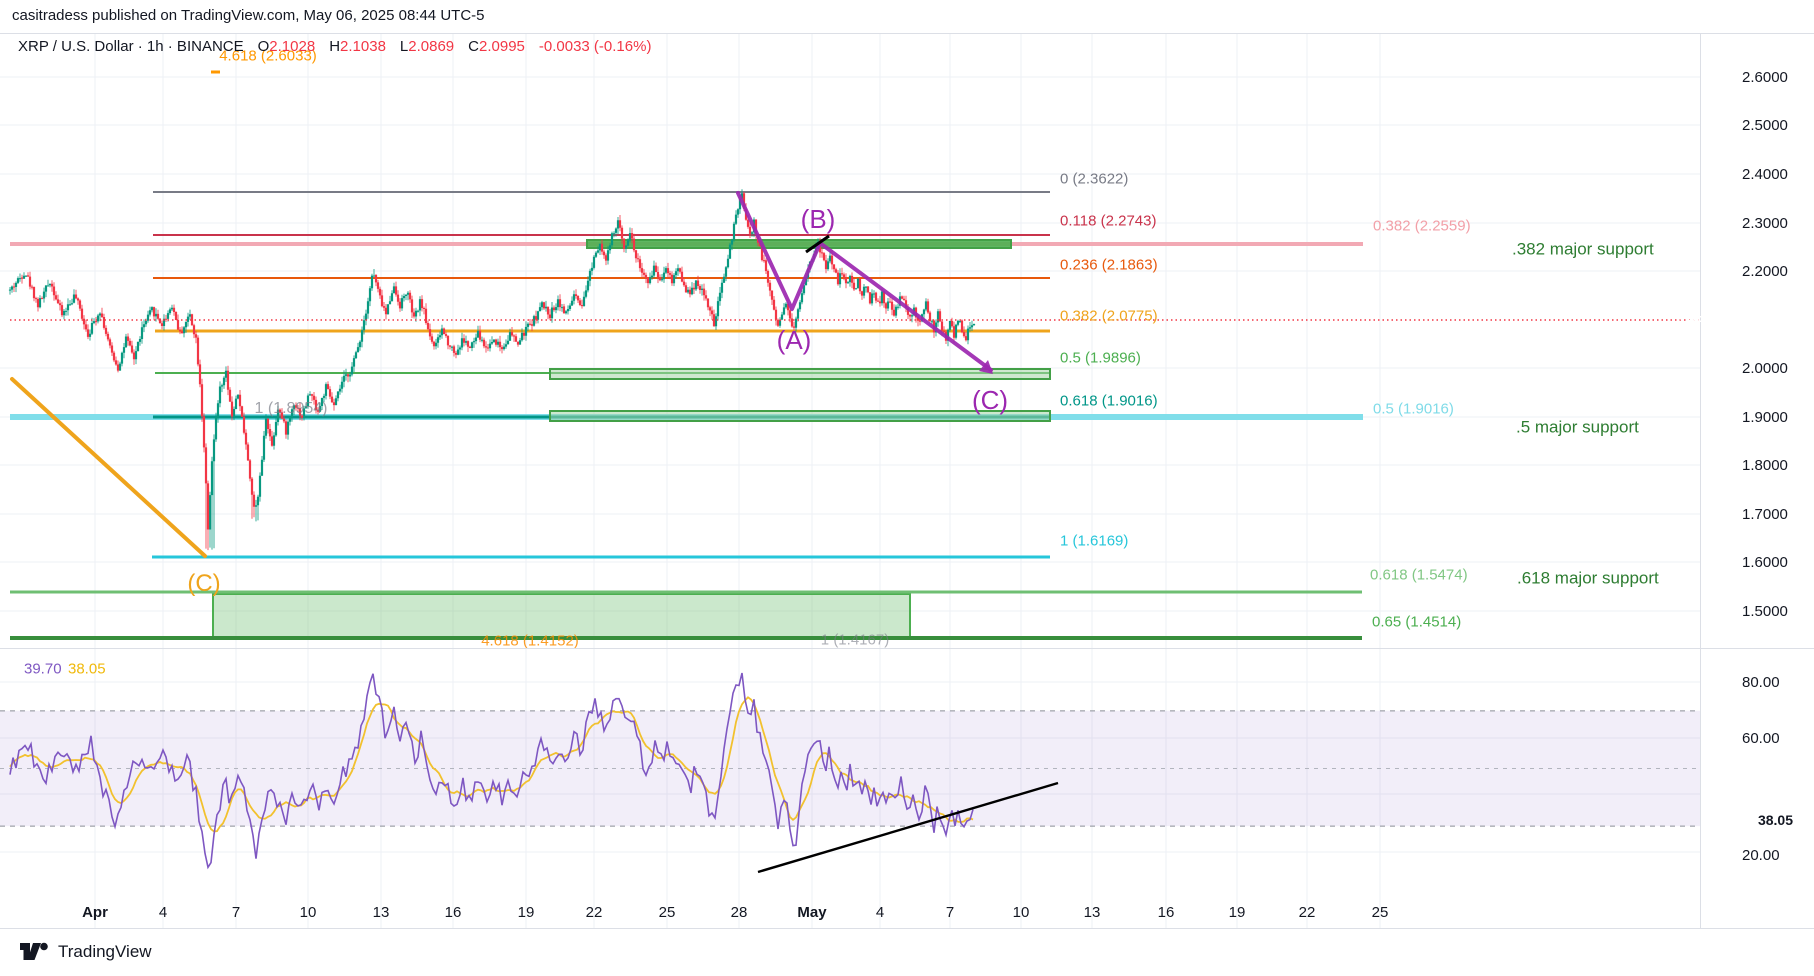 The width and height of the screenshot is (1814, 976). Describe the element at coordinates (1094, 541) in the screenshot. I see `fib-label-1: 1 (1.6169)` at that location.